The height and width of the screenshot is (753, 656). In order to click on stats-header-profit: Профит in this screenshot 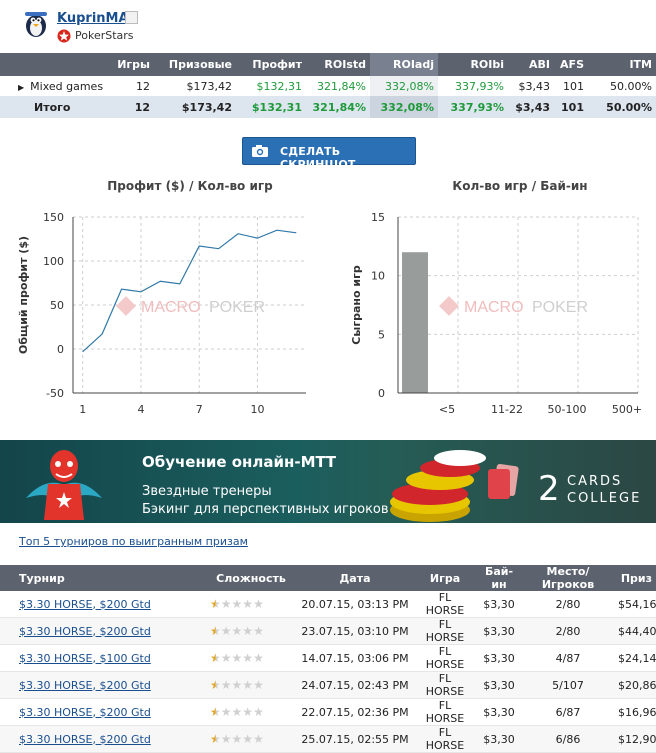, I will do `click(271, 64)`.